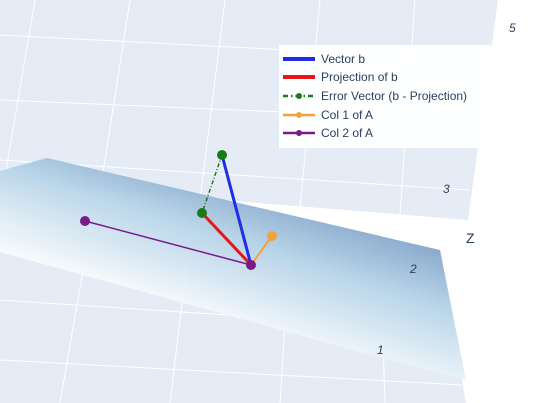  I want to click on projection-line, so click(226, 239).